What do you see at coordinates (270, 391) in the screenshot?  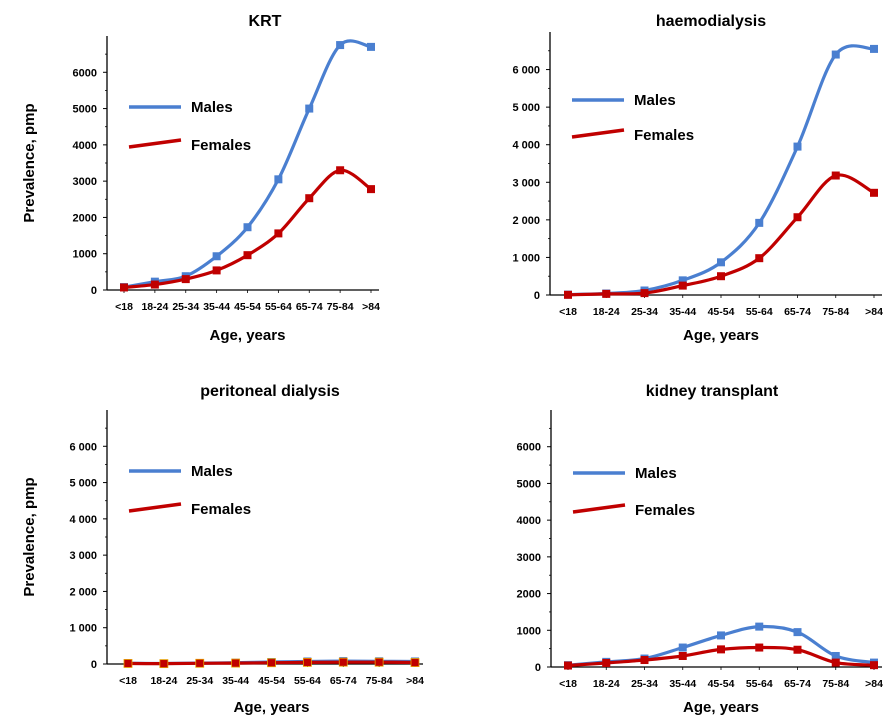 I see `chart-title: peritoneal dialysis` at bounding box center [270, 391].